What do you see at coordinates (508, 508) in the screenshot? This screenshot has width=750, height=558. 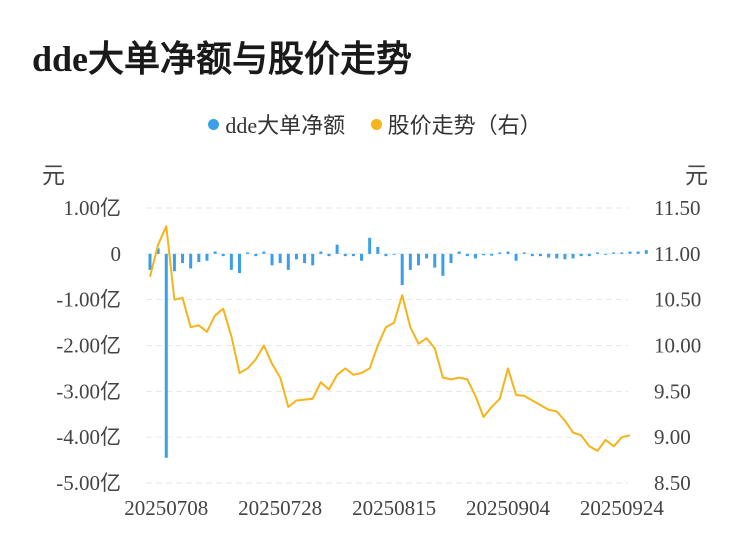 I see `x-tick-label: 20250904` at bounding box center [508, 508].